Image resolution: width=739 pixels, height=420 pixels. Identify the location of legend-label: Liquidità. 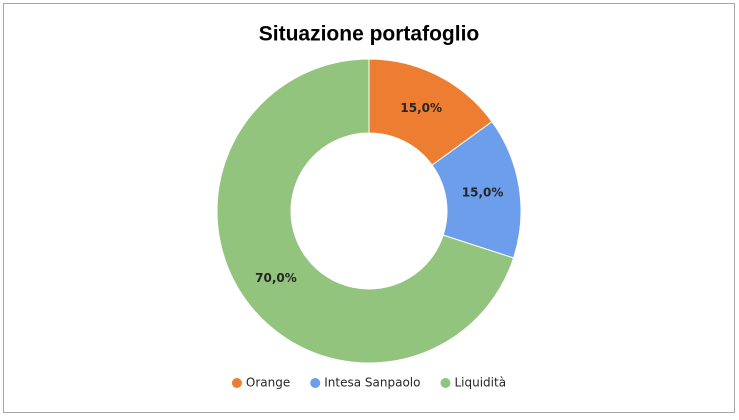
(480, 383).